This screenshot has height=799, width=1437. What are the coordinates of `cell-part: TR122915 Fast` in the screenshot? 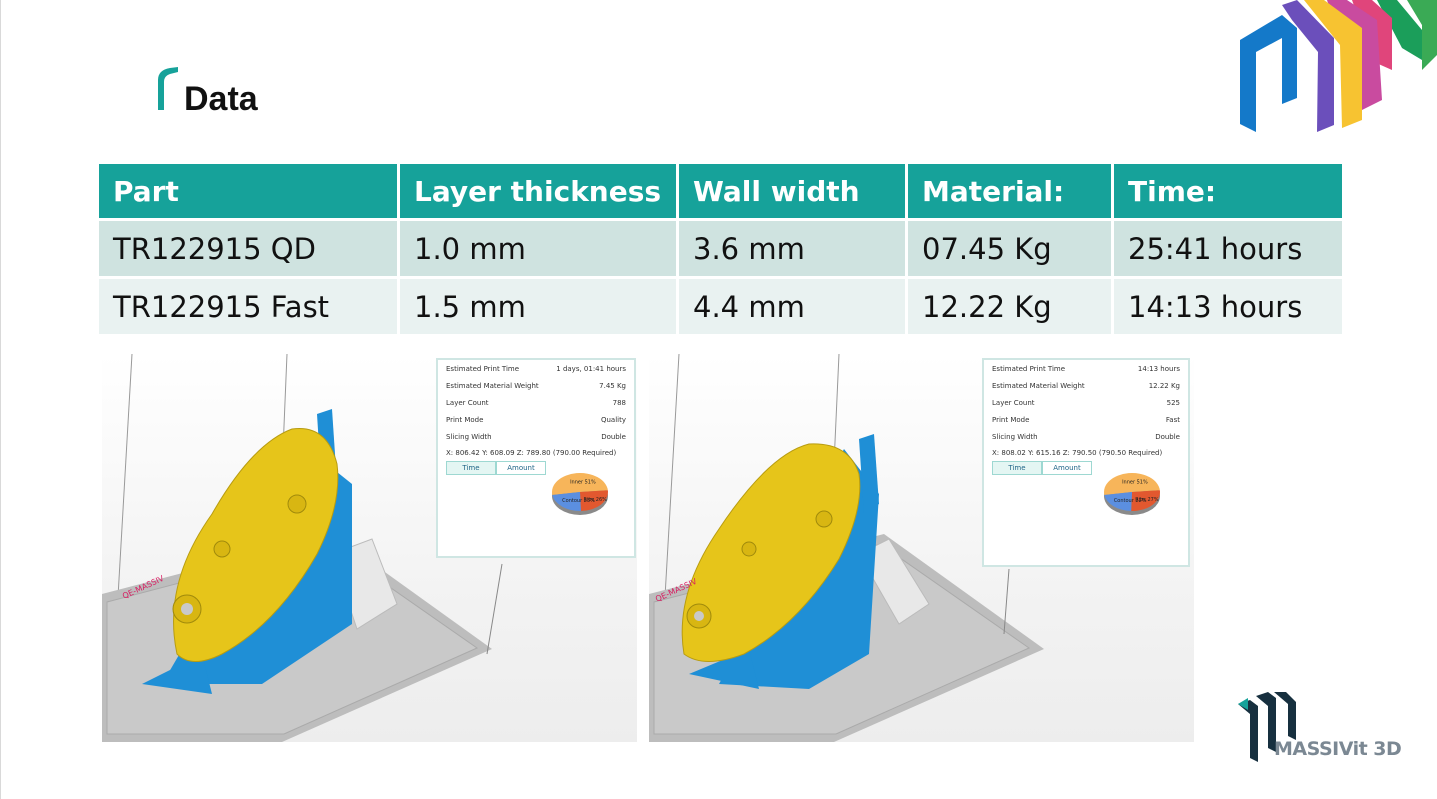 It's located at (248, 306).